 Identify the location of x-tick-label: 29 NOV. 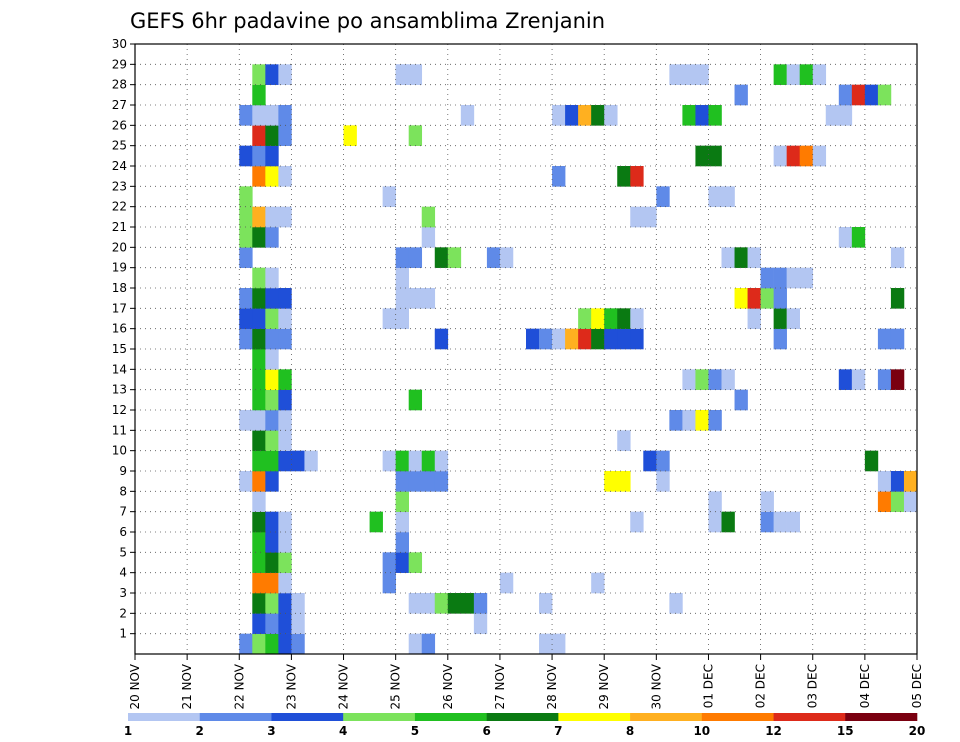
(604, 686).